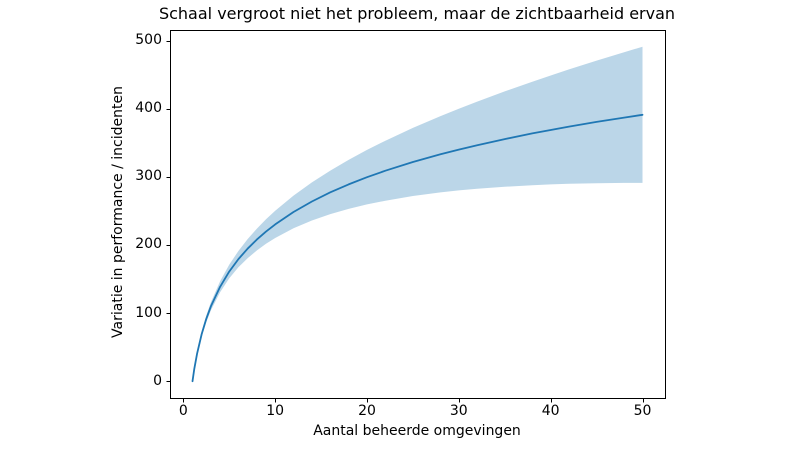  What do you see at coordinates (183, 411) in the screenshot?
I see `x-tick-label: 0` at bounding box center [183, 411].